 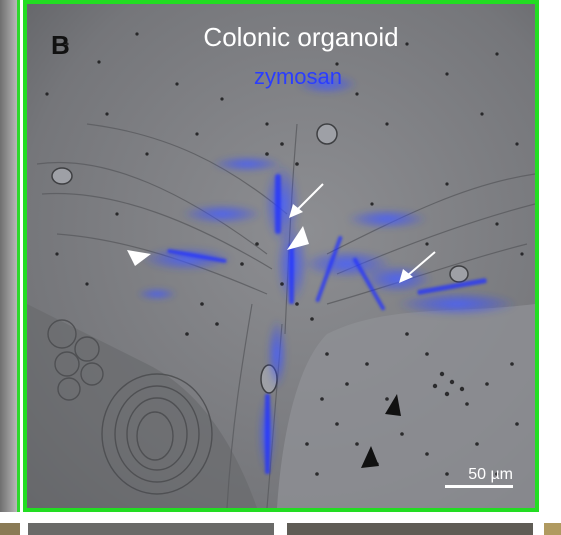 What do you see at coordinates (490, 474) in the screenshot?
I see `scale-bar-label: 50 µm` at bounding box center [490, 474].